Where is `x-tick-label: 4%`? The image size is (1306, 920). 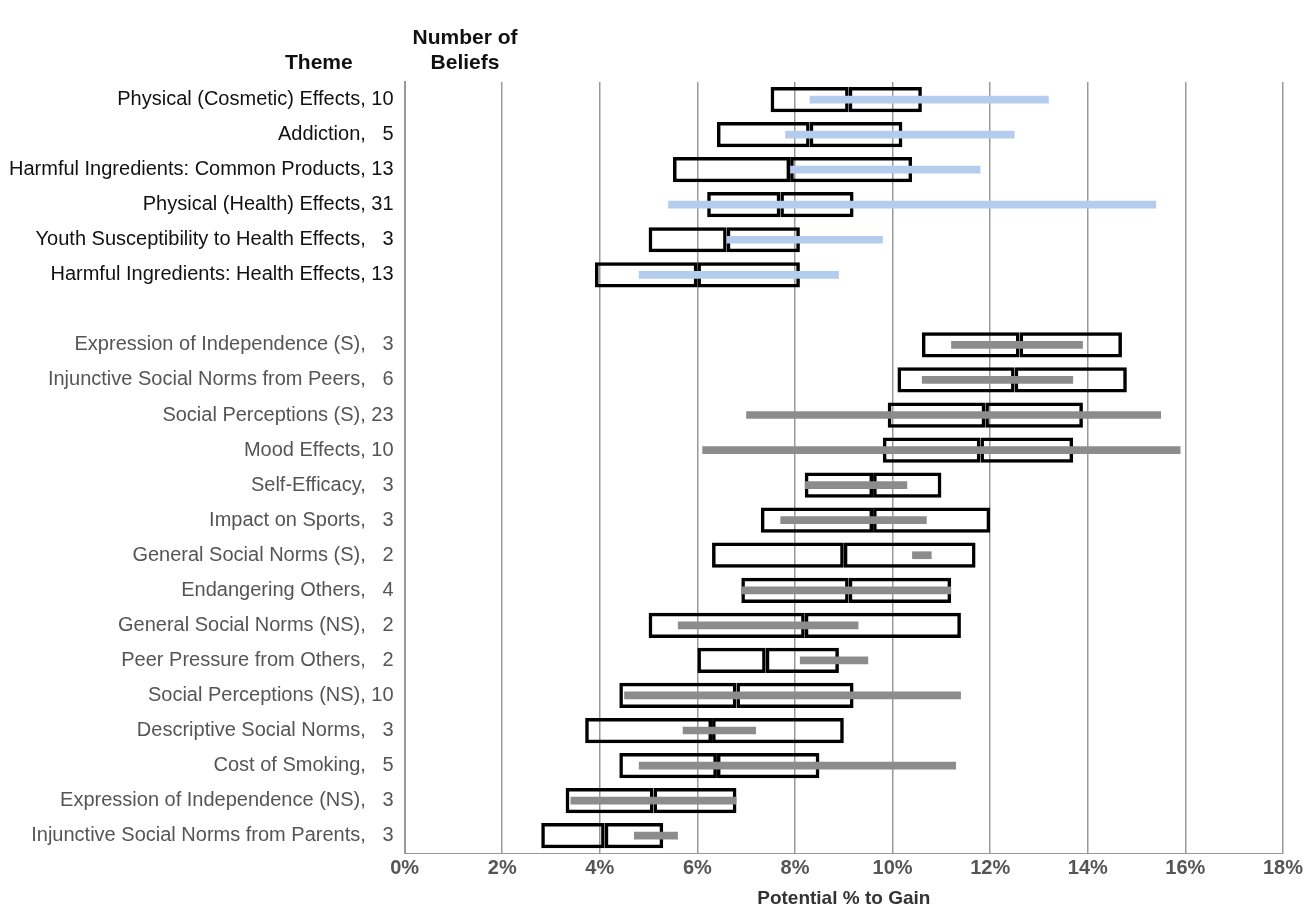 x-tick-label: 4% is located at coordinates (600, 866).